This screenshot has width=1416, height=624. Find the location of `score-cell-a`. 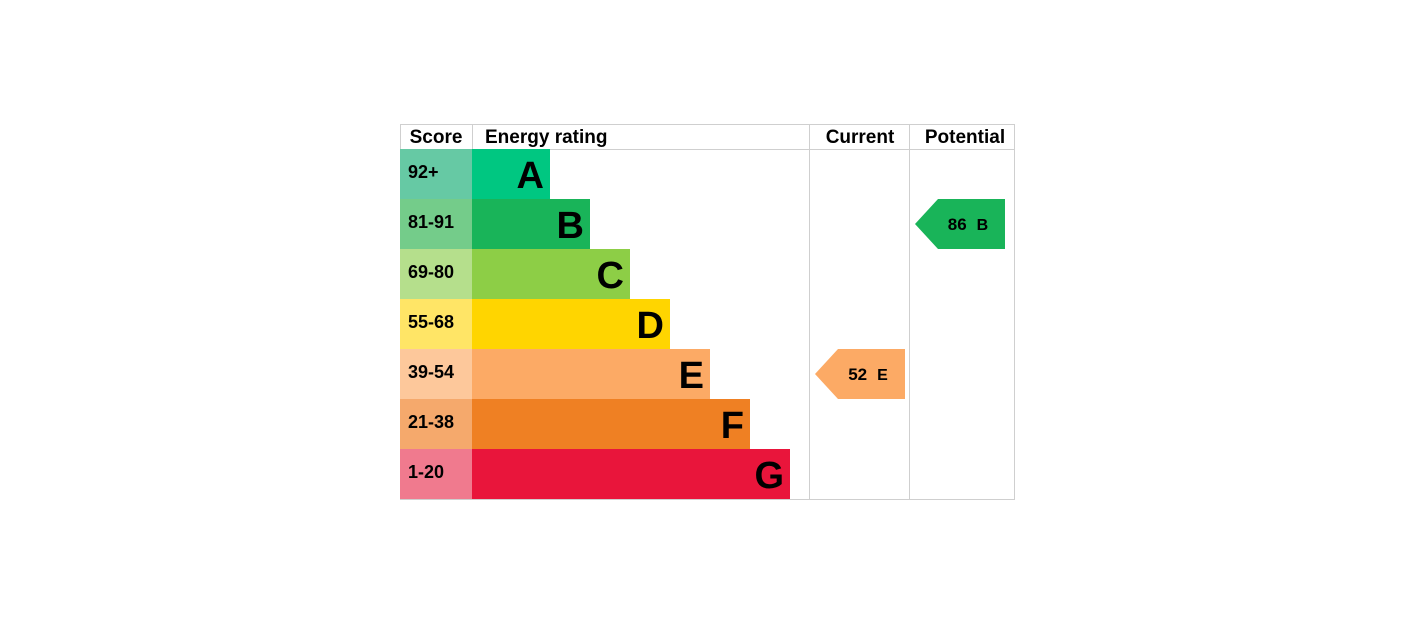

score-cell-a is located at coordinates (436, 174).